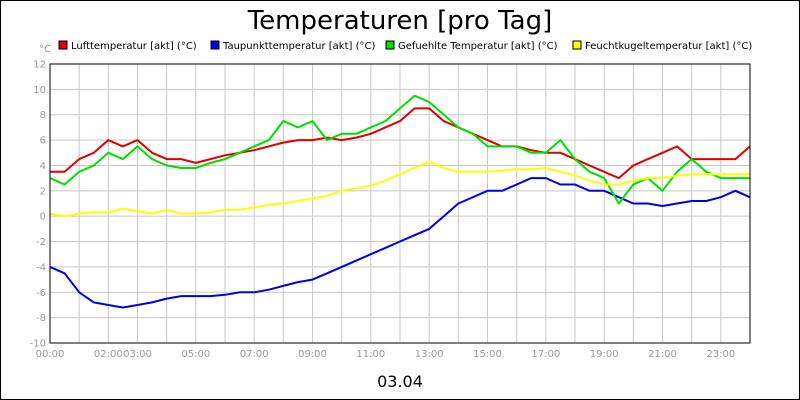 This screenshot has width=800, height=400. Describe the element at coordinates (50, 354) in the screenshot. I see `x-tick-label: 00:00` at that location.